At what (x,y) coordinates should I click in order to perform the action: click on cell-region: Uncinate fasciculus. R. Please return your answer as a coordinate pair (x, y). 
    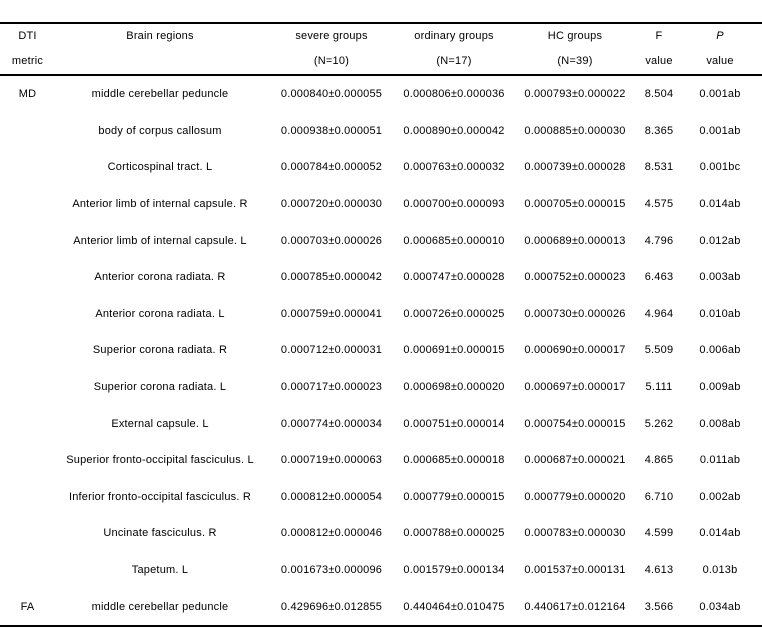
    Looking at the image, I should click on (160, 533).